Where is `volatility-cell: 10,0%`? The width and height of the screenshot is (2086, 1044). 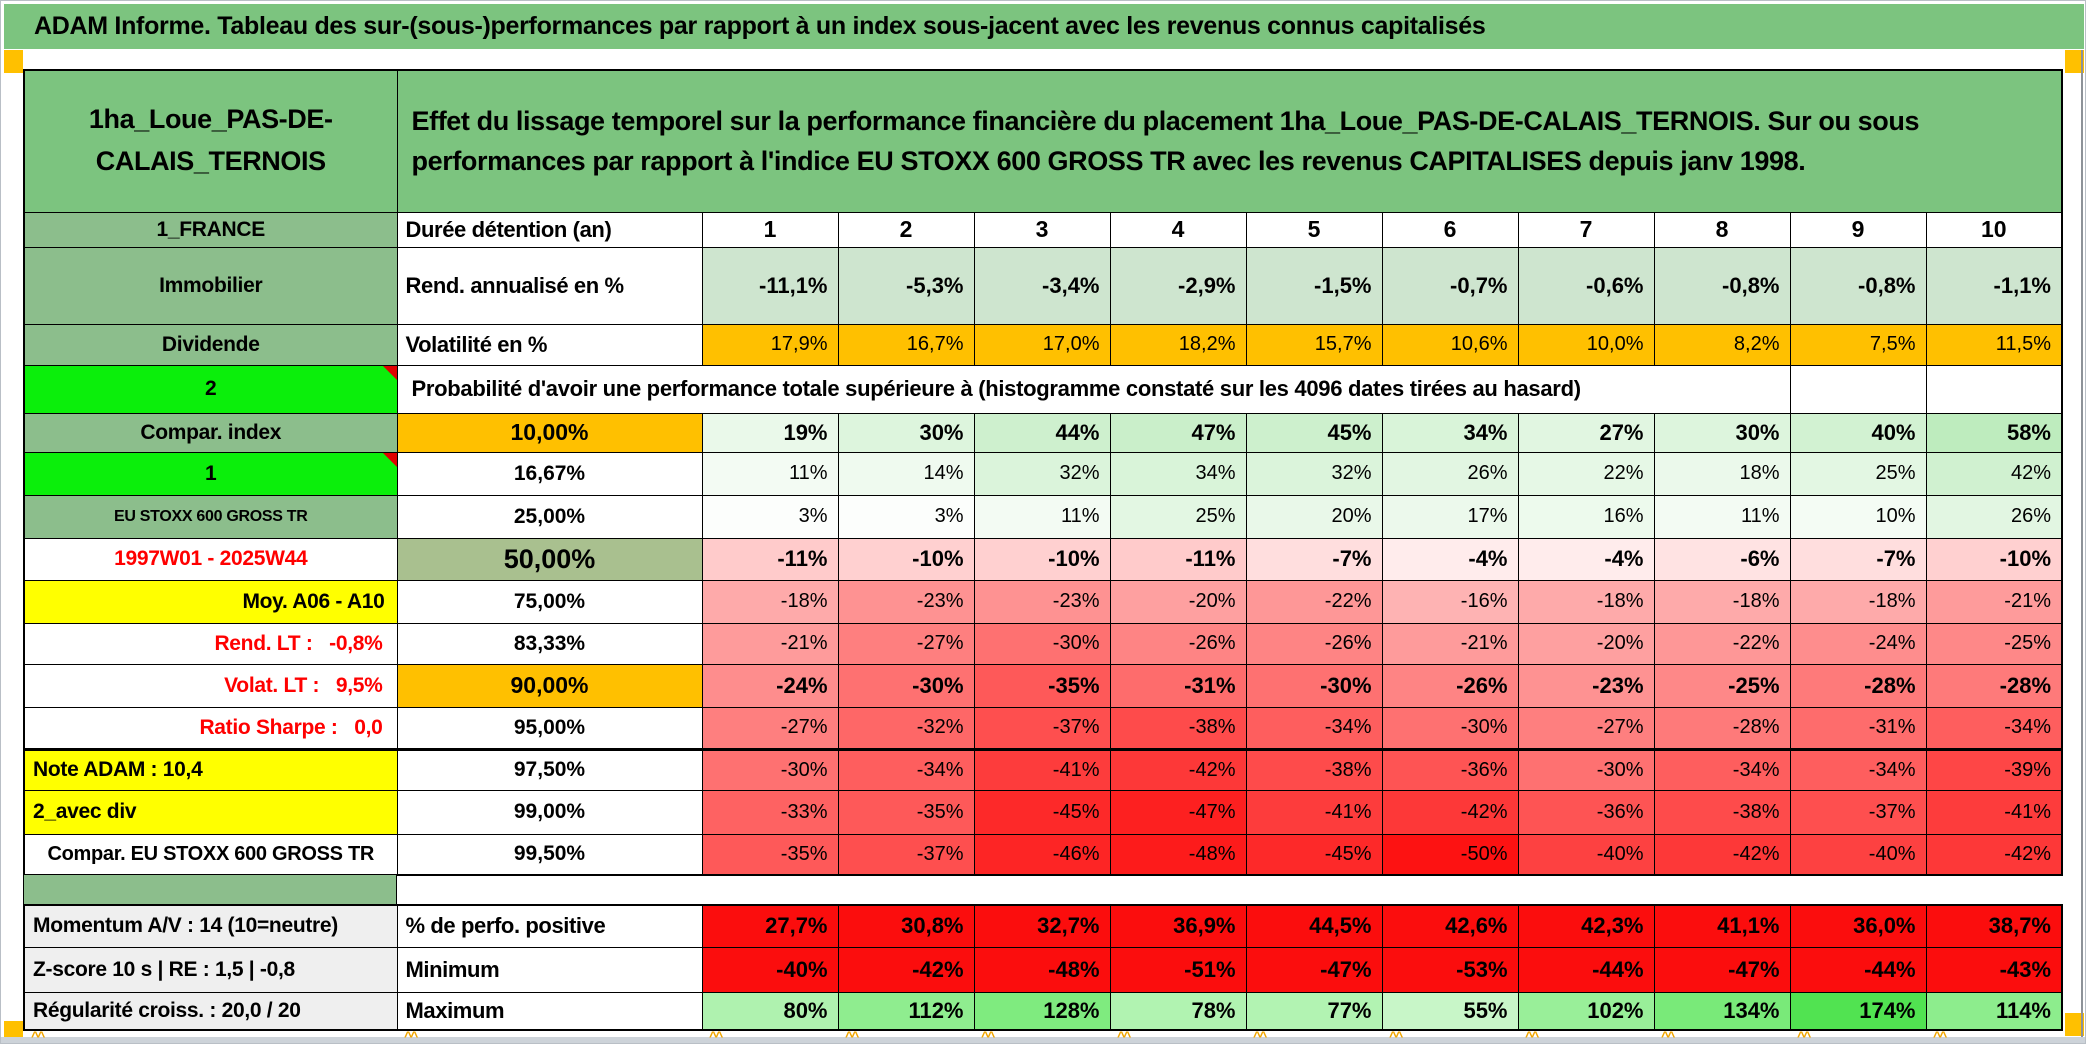 volatility-cell: 10,0% is located at coordinates (1586, 344).